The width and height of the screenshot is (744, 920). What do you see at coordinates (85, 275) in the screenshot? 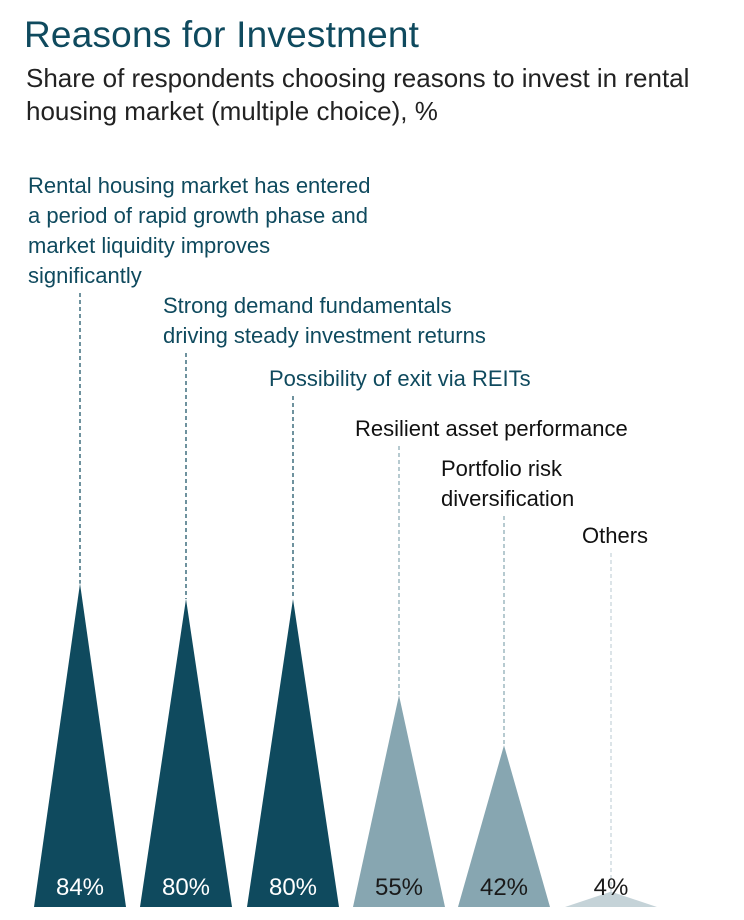
I see `category-label-line: significantly` at bounding box center [85, 275].